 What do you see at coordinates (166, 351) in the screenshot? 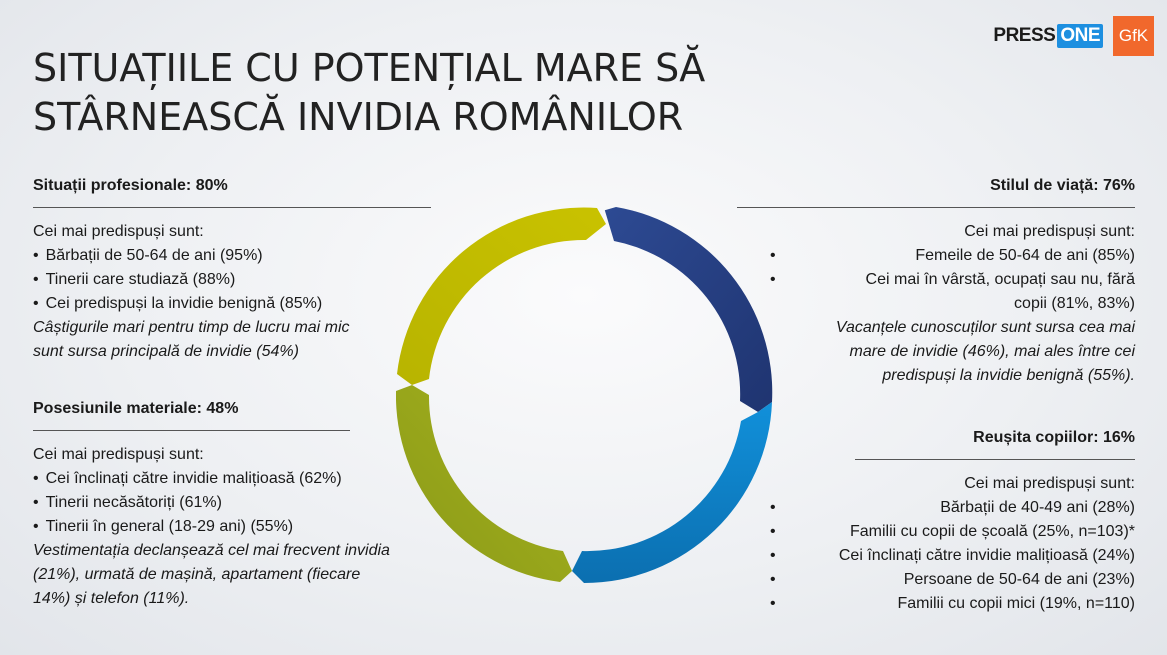
I see `note-line: sunt sursa principală de invidie (54%)` at bounding box center [166, 351].